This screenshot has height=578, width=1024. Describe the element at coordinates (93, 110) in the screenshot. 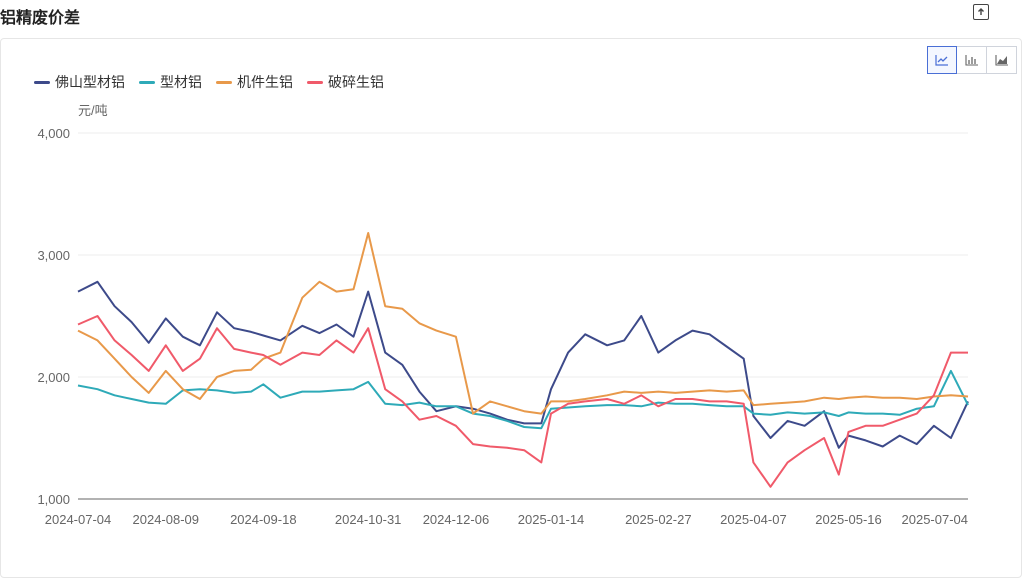

I see `y-axis-label: 元/吨` at that location.